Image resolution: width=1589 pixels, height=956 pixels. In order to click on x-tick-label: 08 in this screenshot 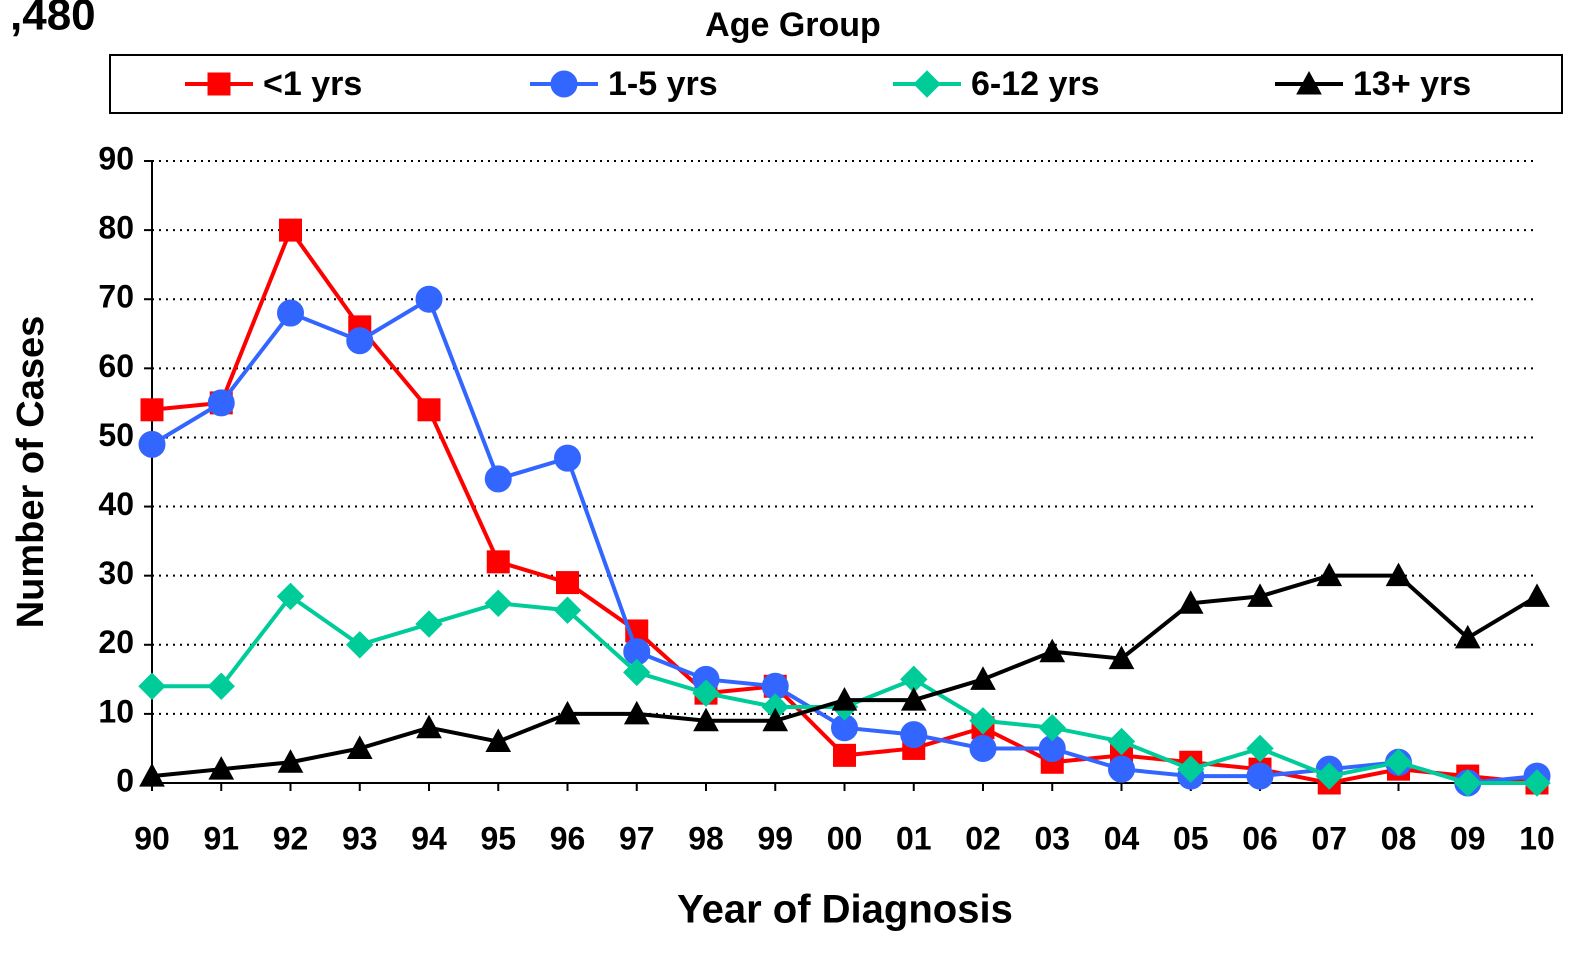, I will do `click(1399, 838)`.